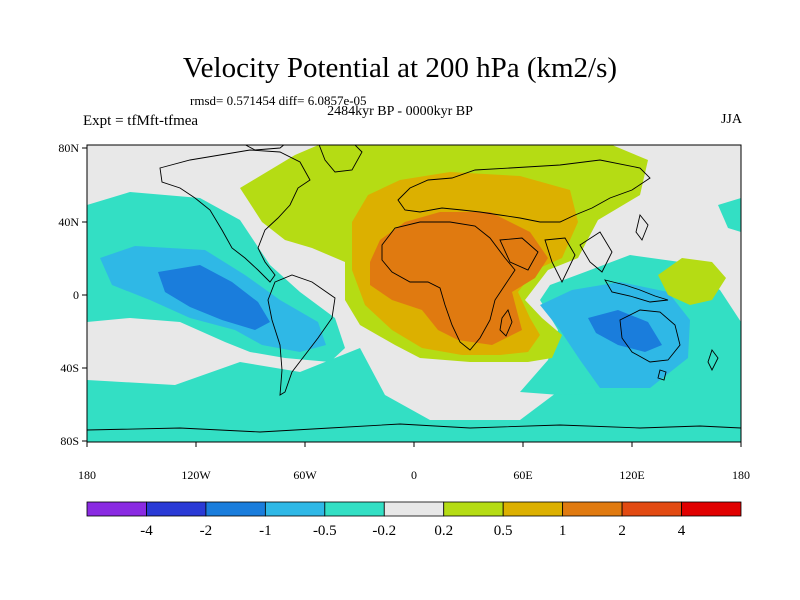  What do you see at coordinates (325, 531) in the screenshot?
I see `colorbar-label: -0.5` at bounding box center [325, 531].